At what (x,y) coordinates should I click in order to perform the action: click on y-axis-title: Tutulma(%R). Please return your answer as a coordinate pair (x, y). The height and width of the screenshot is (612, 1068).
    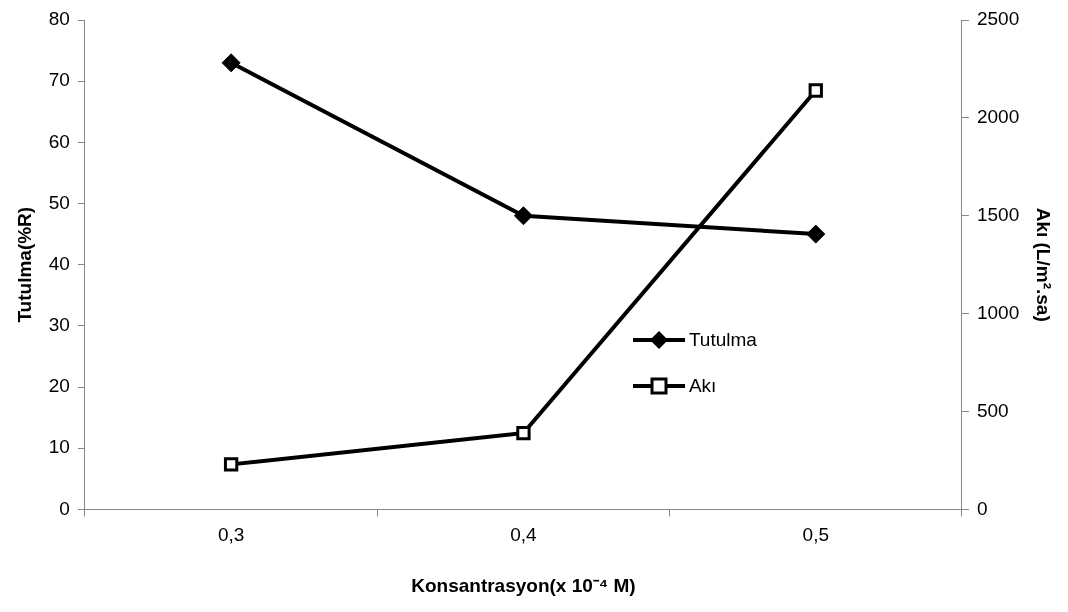
    Looking at the image, I should click on (24, 264).